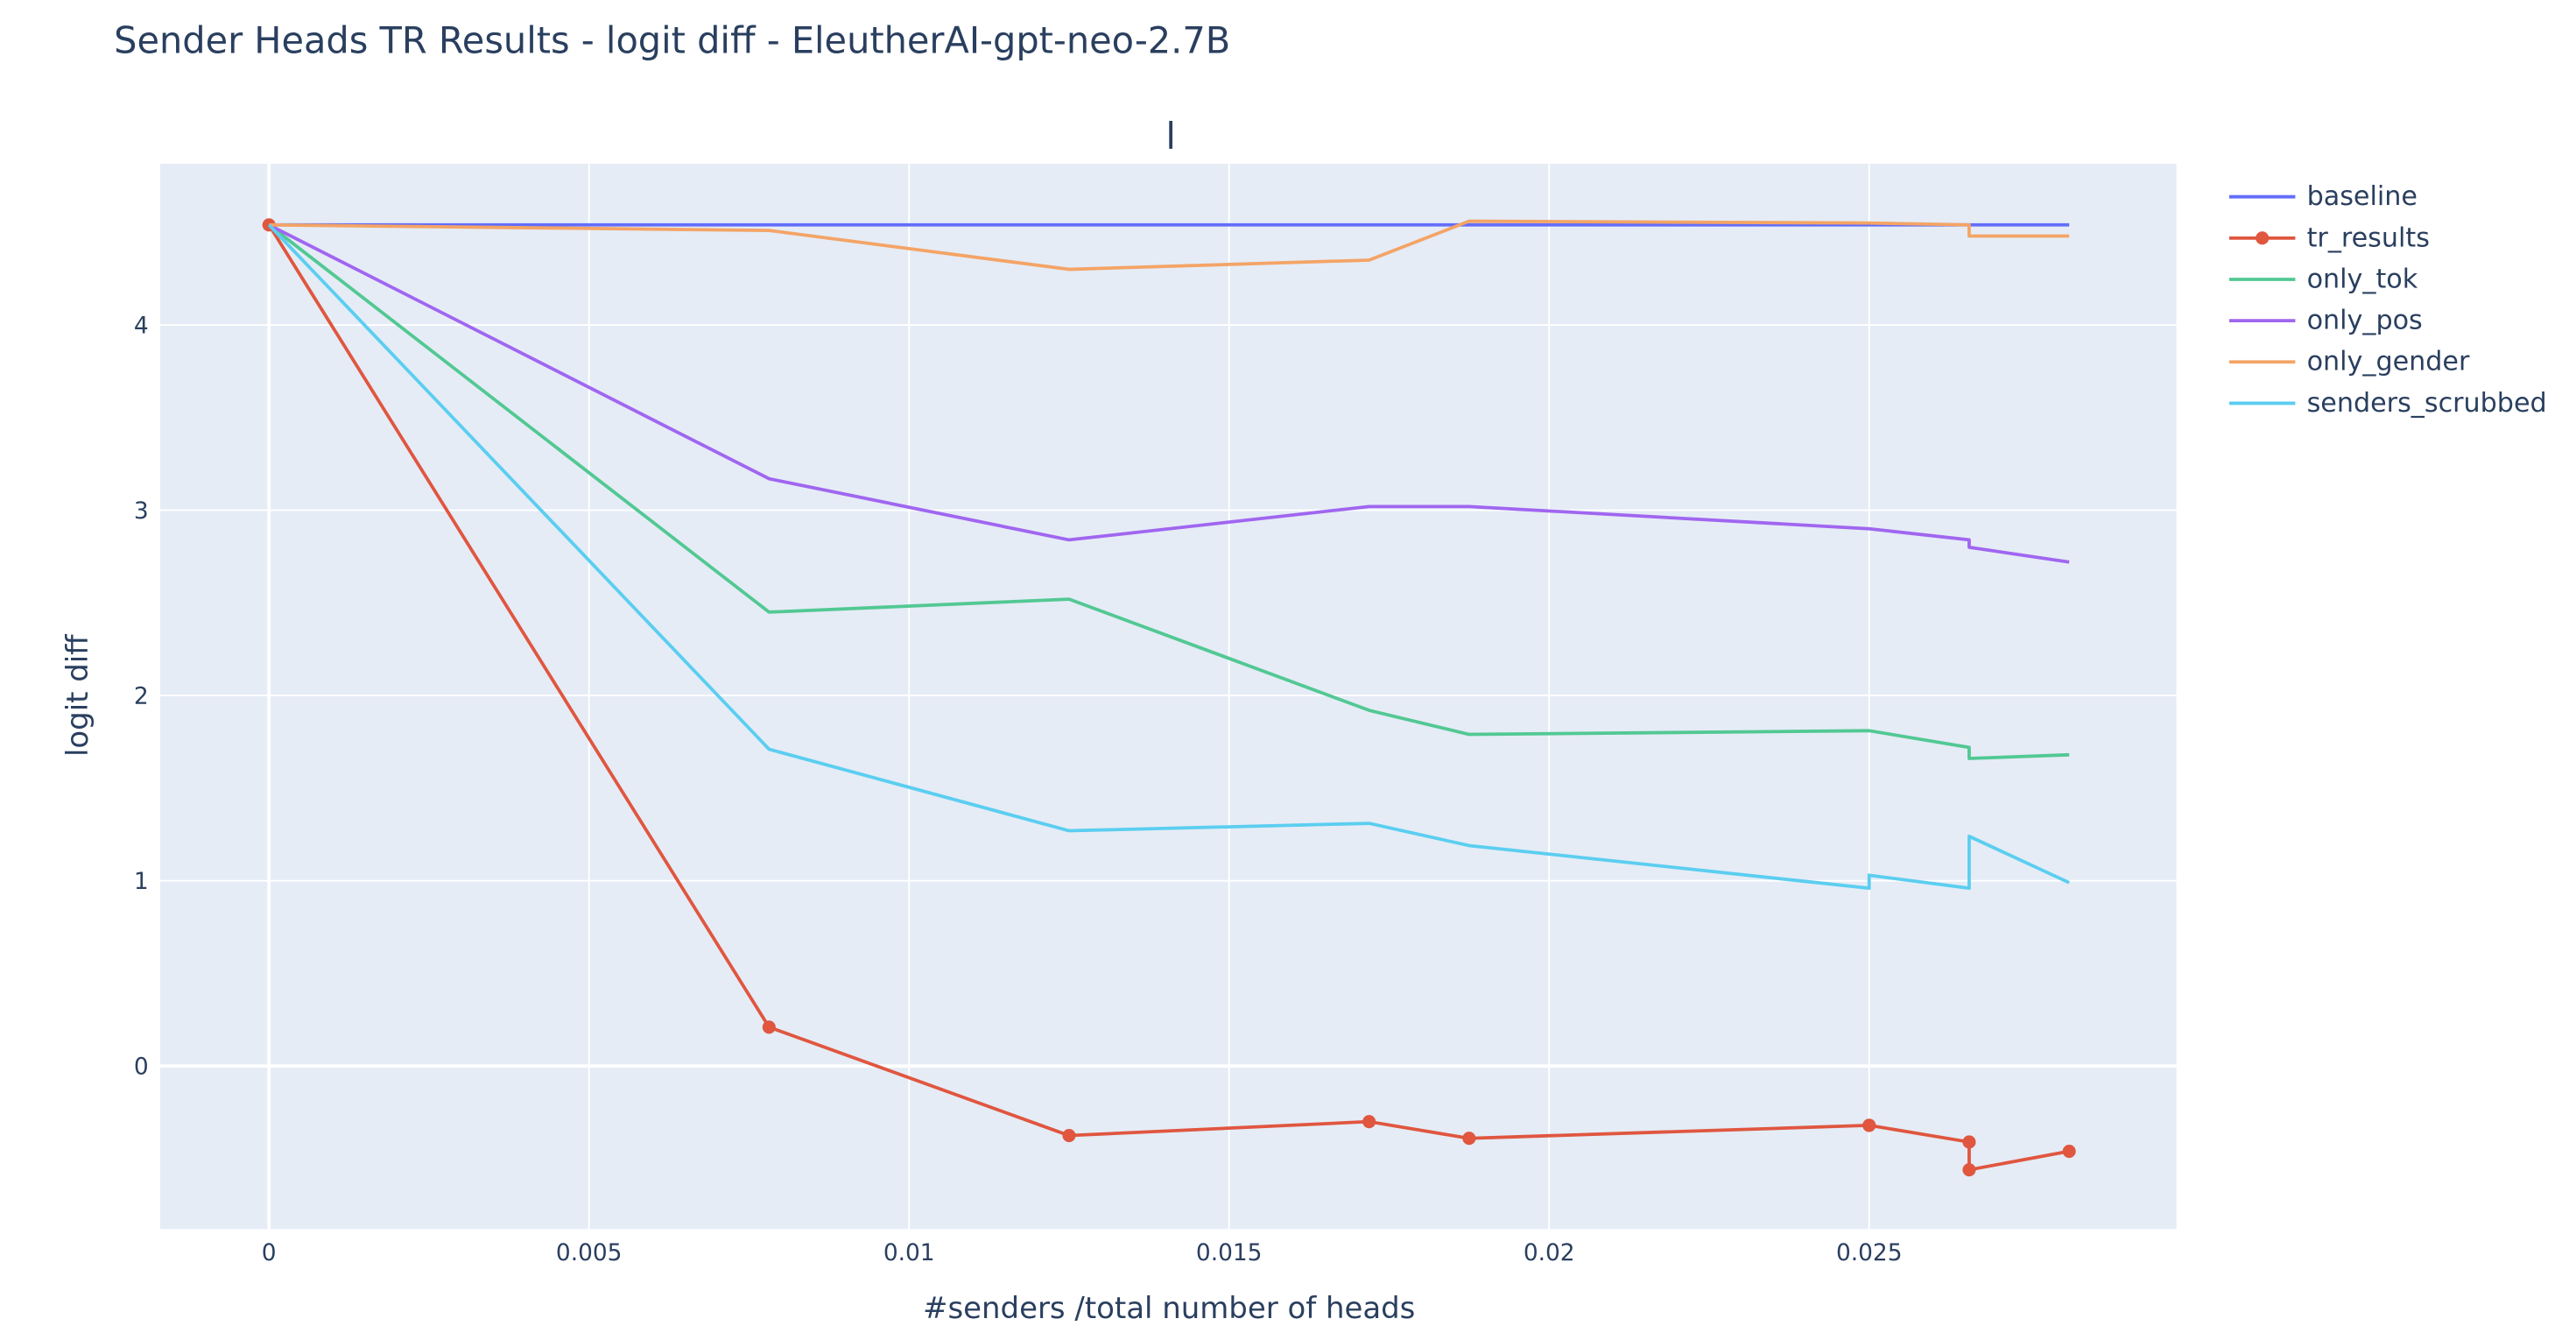  I want to click on legend-item-senders_scrubbed: senders_scrubbed, so click(2387, 403).